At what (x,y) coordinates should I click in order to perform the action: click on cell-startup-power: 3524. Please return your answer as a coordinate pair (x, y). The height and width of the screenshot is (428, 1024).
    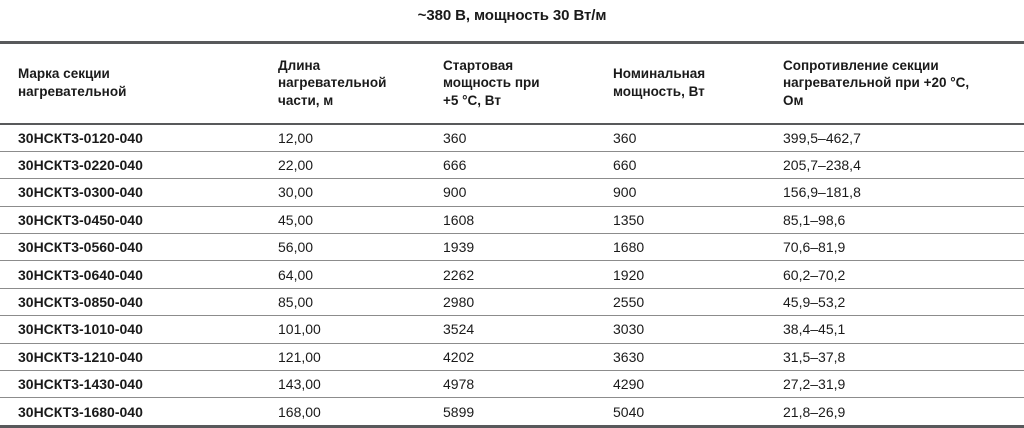
    Looking at the image, I should click on (528, 329).